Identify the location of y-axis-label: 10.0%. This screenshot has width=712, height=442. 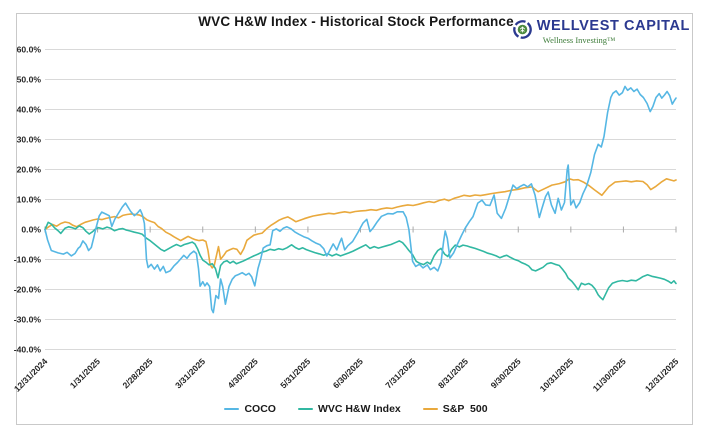
(29, 200).